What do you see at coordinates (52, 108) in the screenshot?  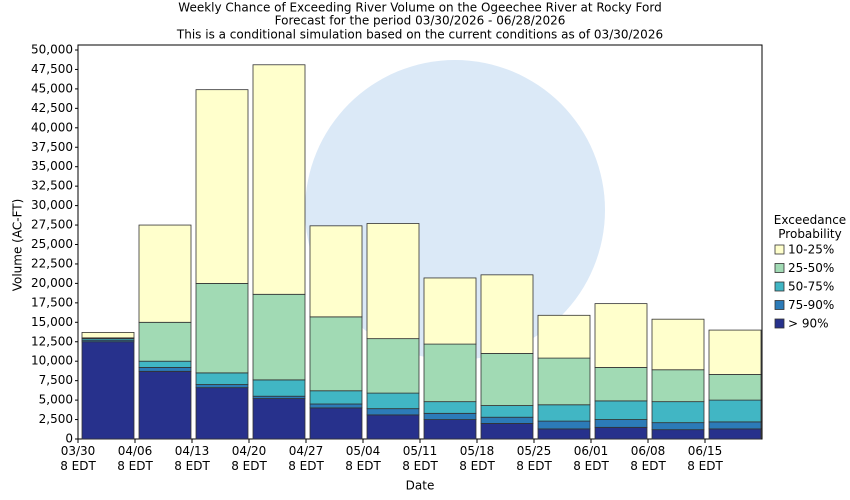 I see `y-tick-label: 42,500` at bounding box center [52, 108].